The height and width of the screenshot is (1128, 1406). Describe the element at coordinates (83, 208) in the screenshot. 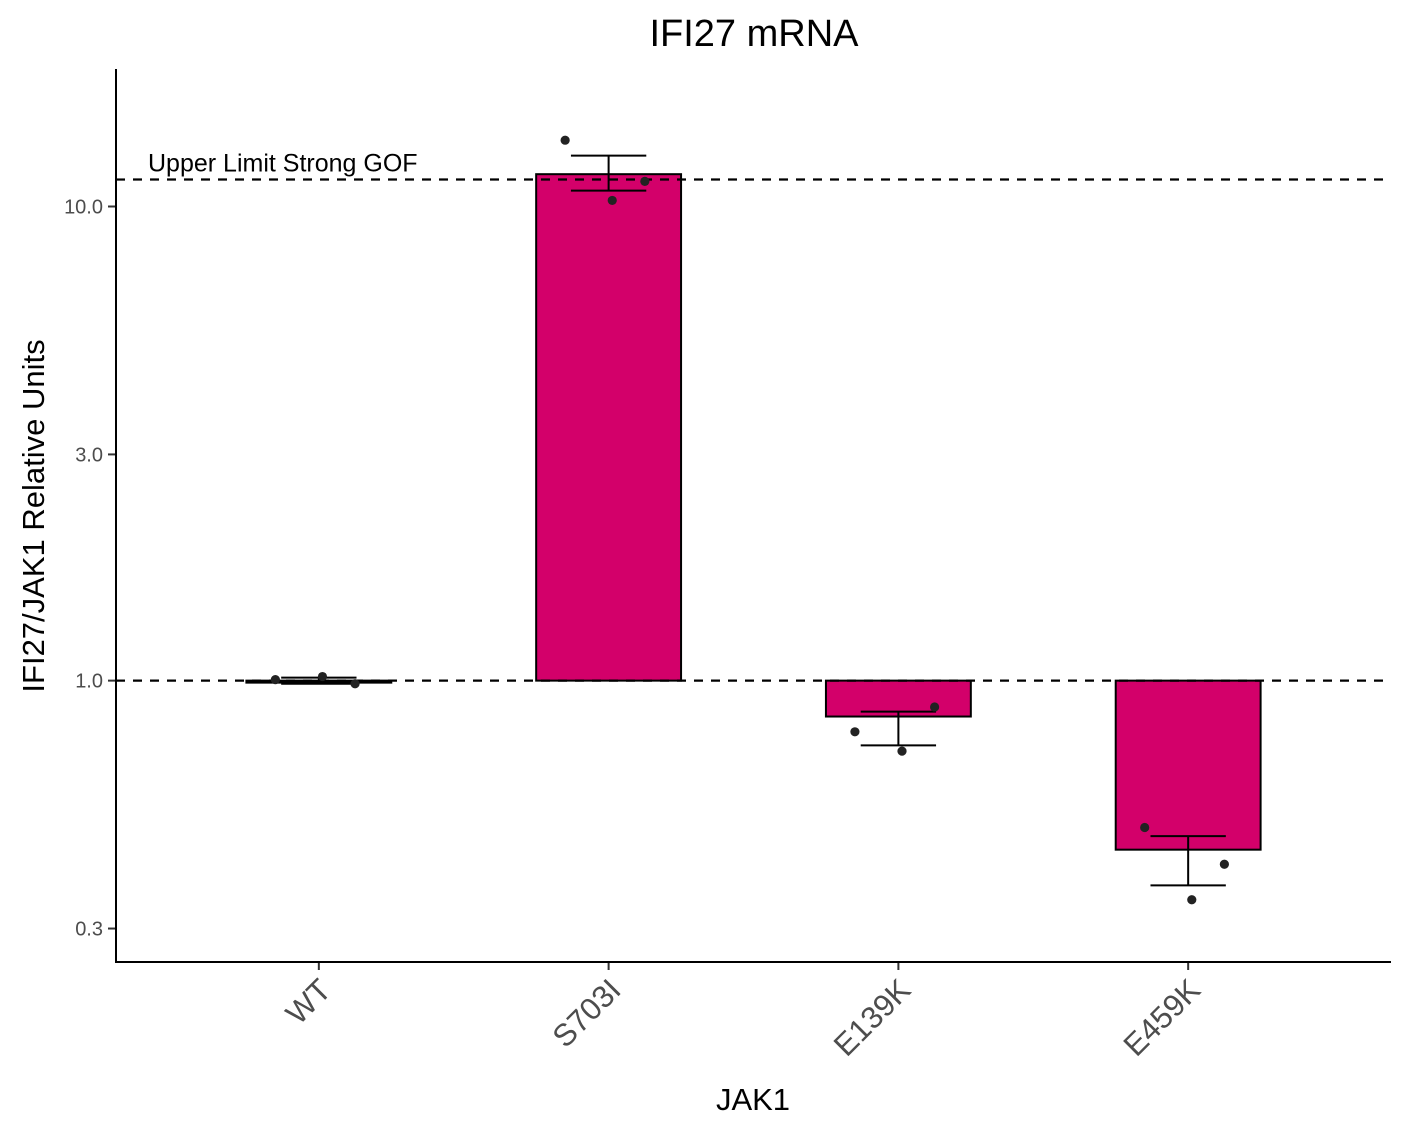

I see `y-tick-label: 10.0` at that location.